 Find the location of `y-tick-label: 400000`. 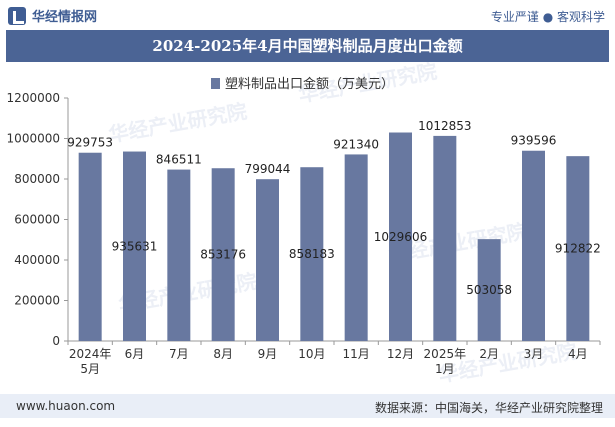

y-tick-label: 400000 is located at coordinates (37, 260).